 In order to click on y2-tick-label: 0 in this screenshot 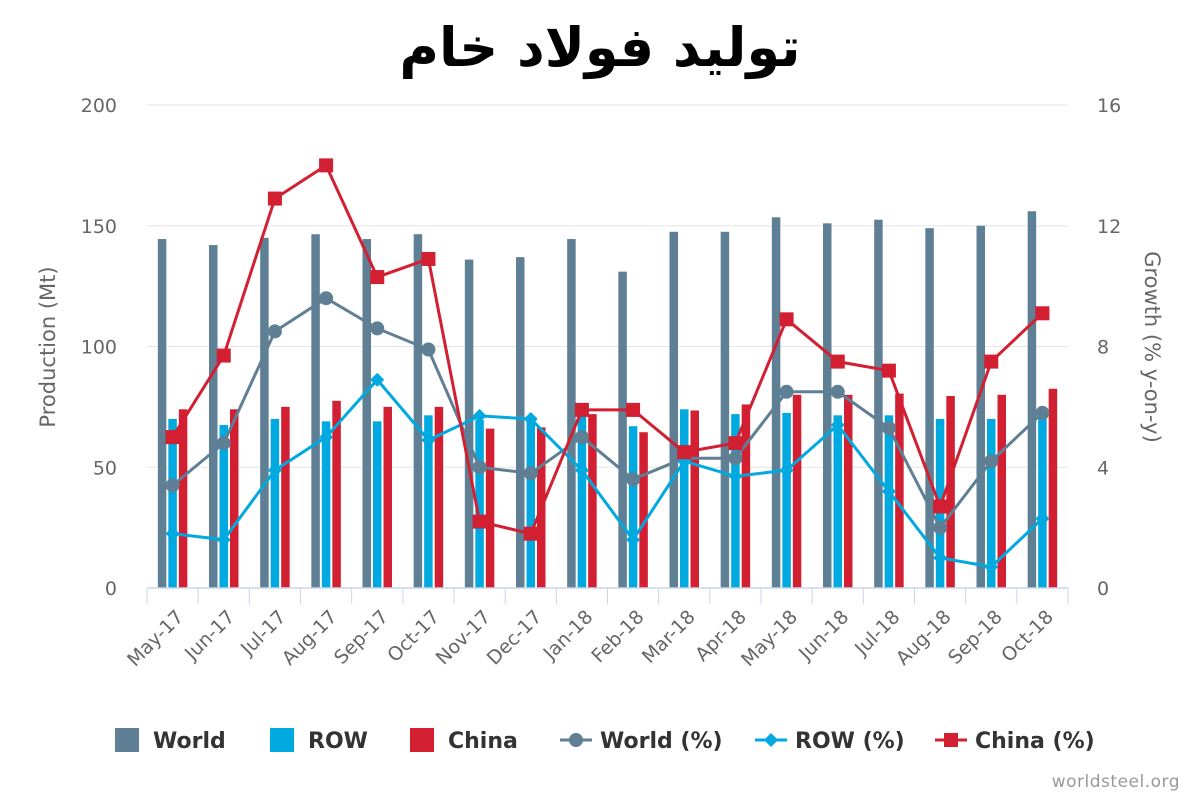, I will do `click(1103, 589)`.